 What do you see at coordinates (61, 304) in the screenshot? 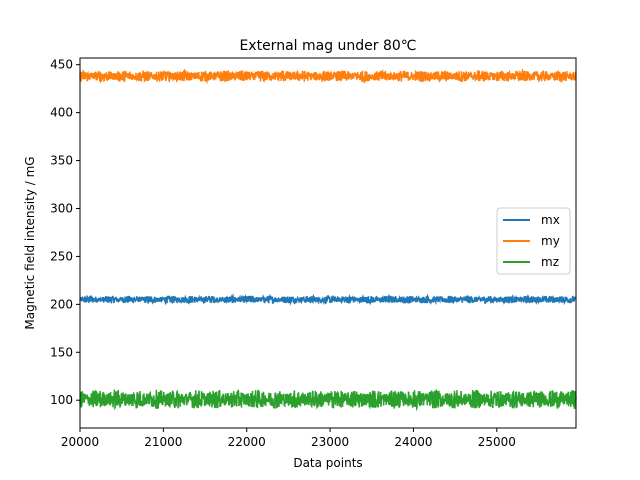
I see `y-tick-label: 200` at bounding box center [61, 304].